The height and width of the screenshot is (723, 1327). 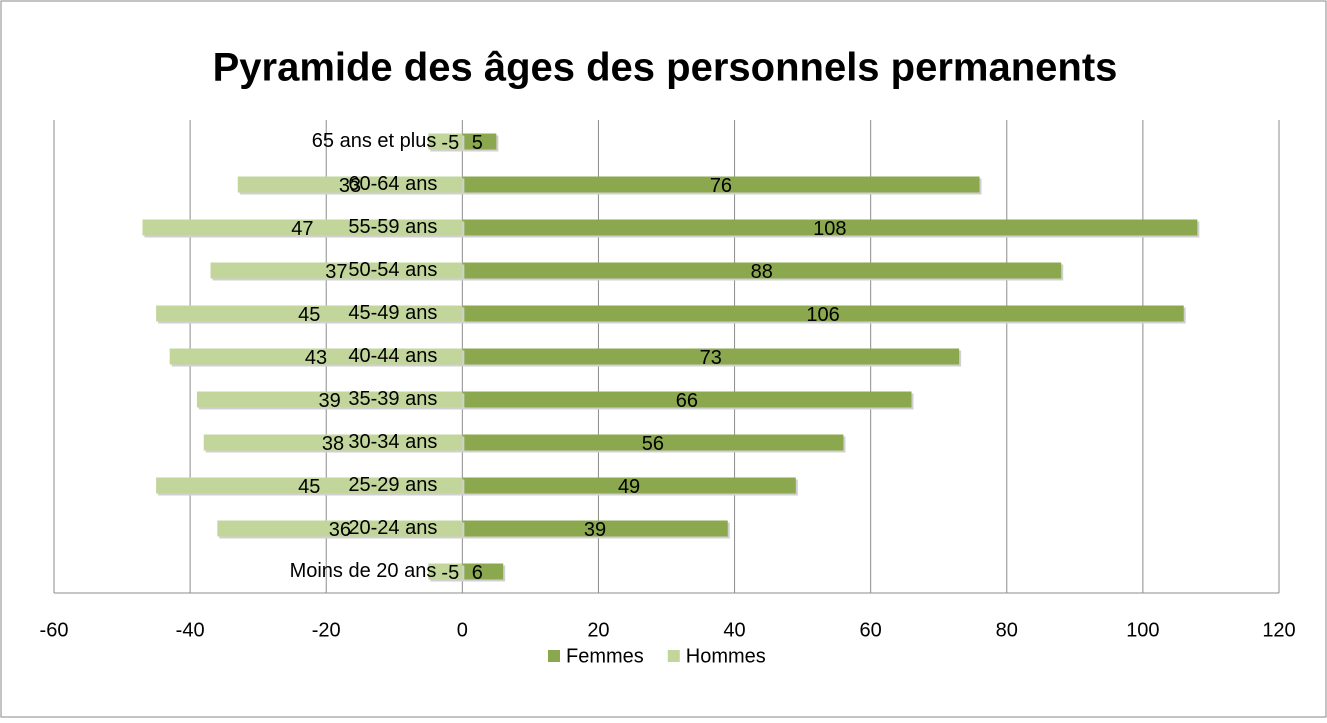 What do you see at coordinates (598, 630) in the screenshot?
I see `x-tick-label: 20` at bounding box center [598, 630].